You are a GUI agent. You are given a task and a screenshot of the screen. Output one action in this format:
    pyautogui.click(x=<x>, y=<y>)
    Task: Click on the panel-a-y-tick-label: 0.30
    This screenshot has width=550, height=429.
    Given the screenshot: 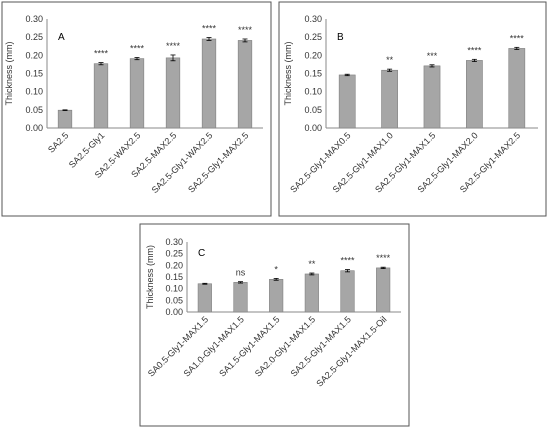 What is the action you would take?
    pyautogui.click(x=34, y=19)
    